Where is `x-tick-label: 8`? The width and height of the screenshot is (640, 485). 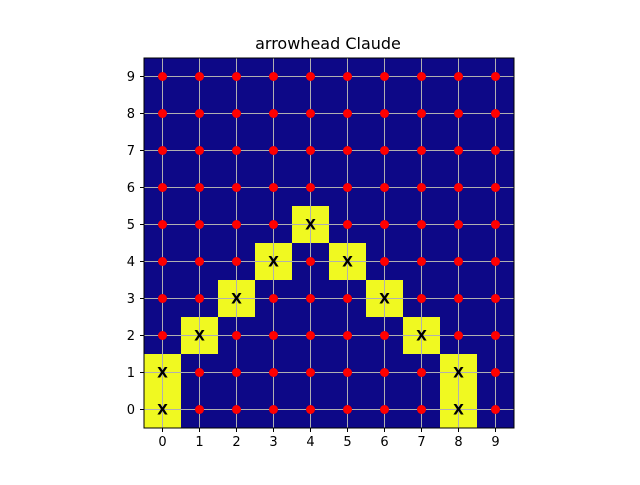
x-tick-label: 8 is located at coordinates (458, 442).